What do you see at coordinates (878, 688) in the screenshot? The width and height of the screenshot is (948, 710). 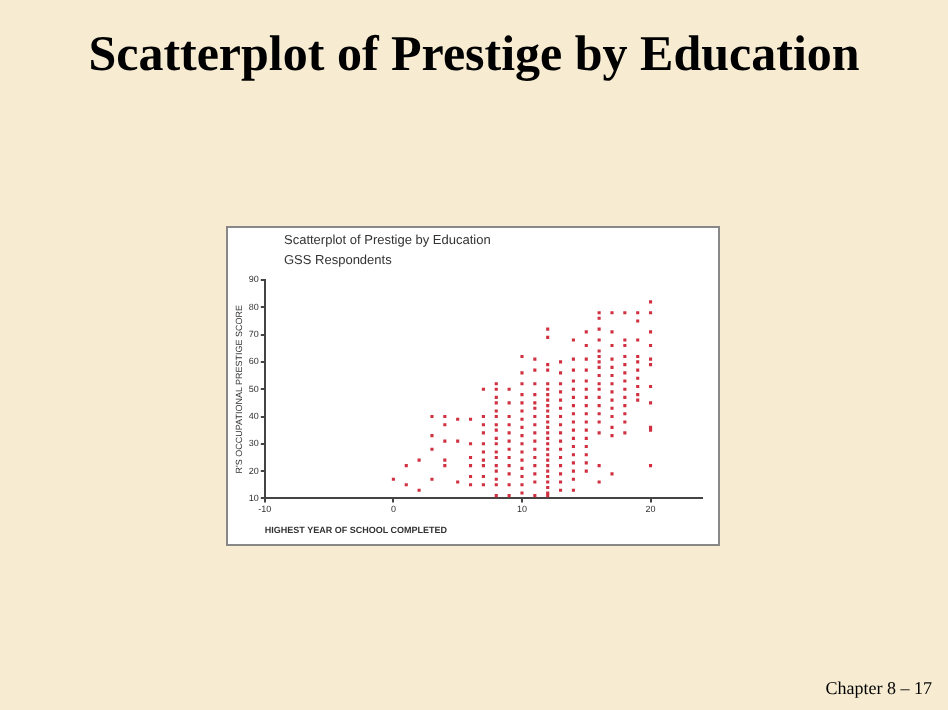 I see `text: Chapter 8 – 17` at bounding box center [878, 688].